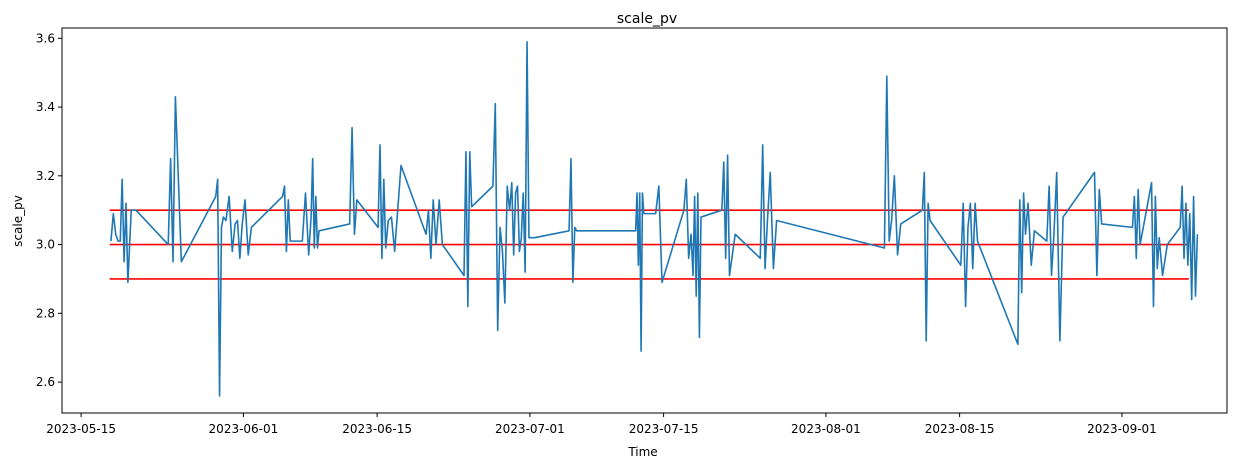 This screenshot has height=472, width=1234. I want to click on y-tick-label: 3.0, so click(45, 245).